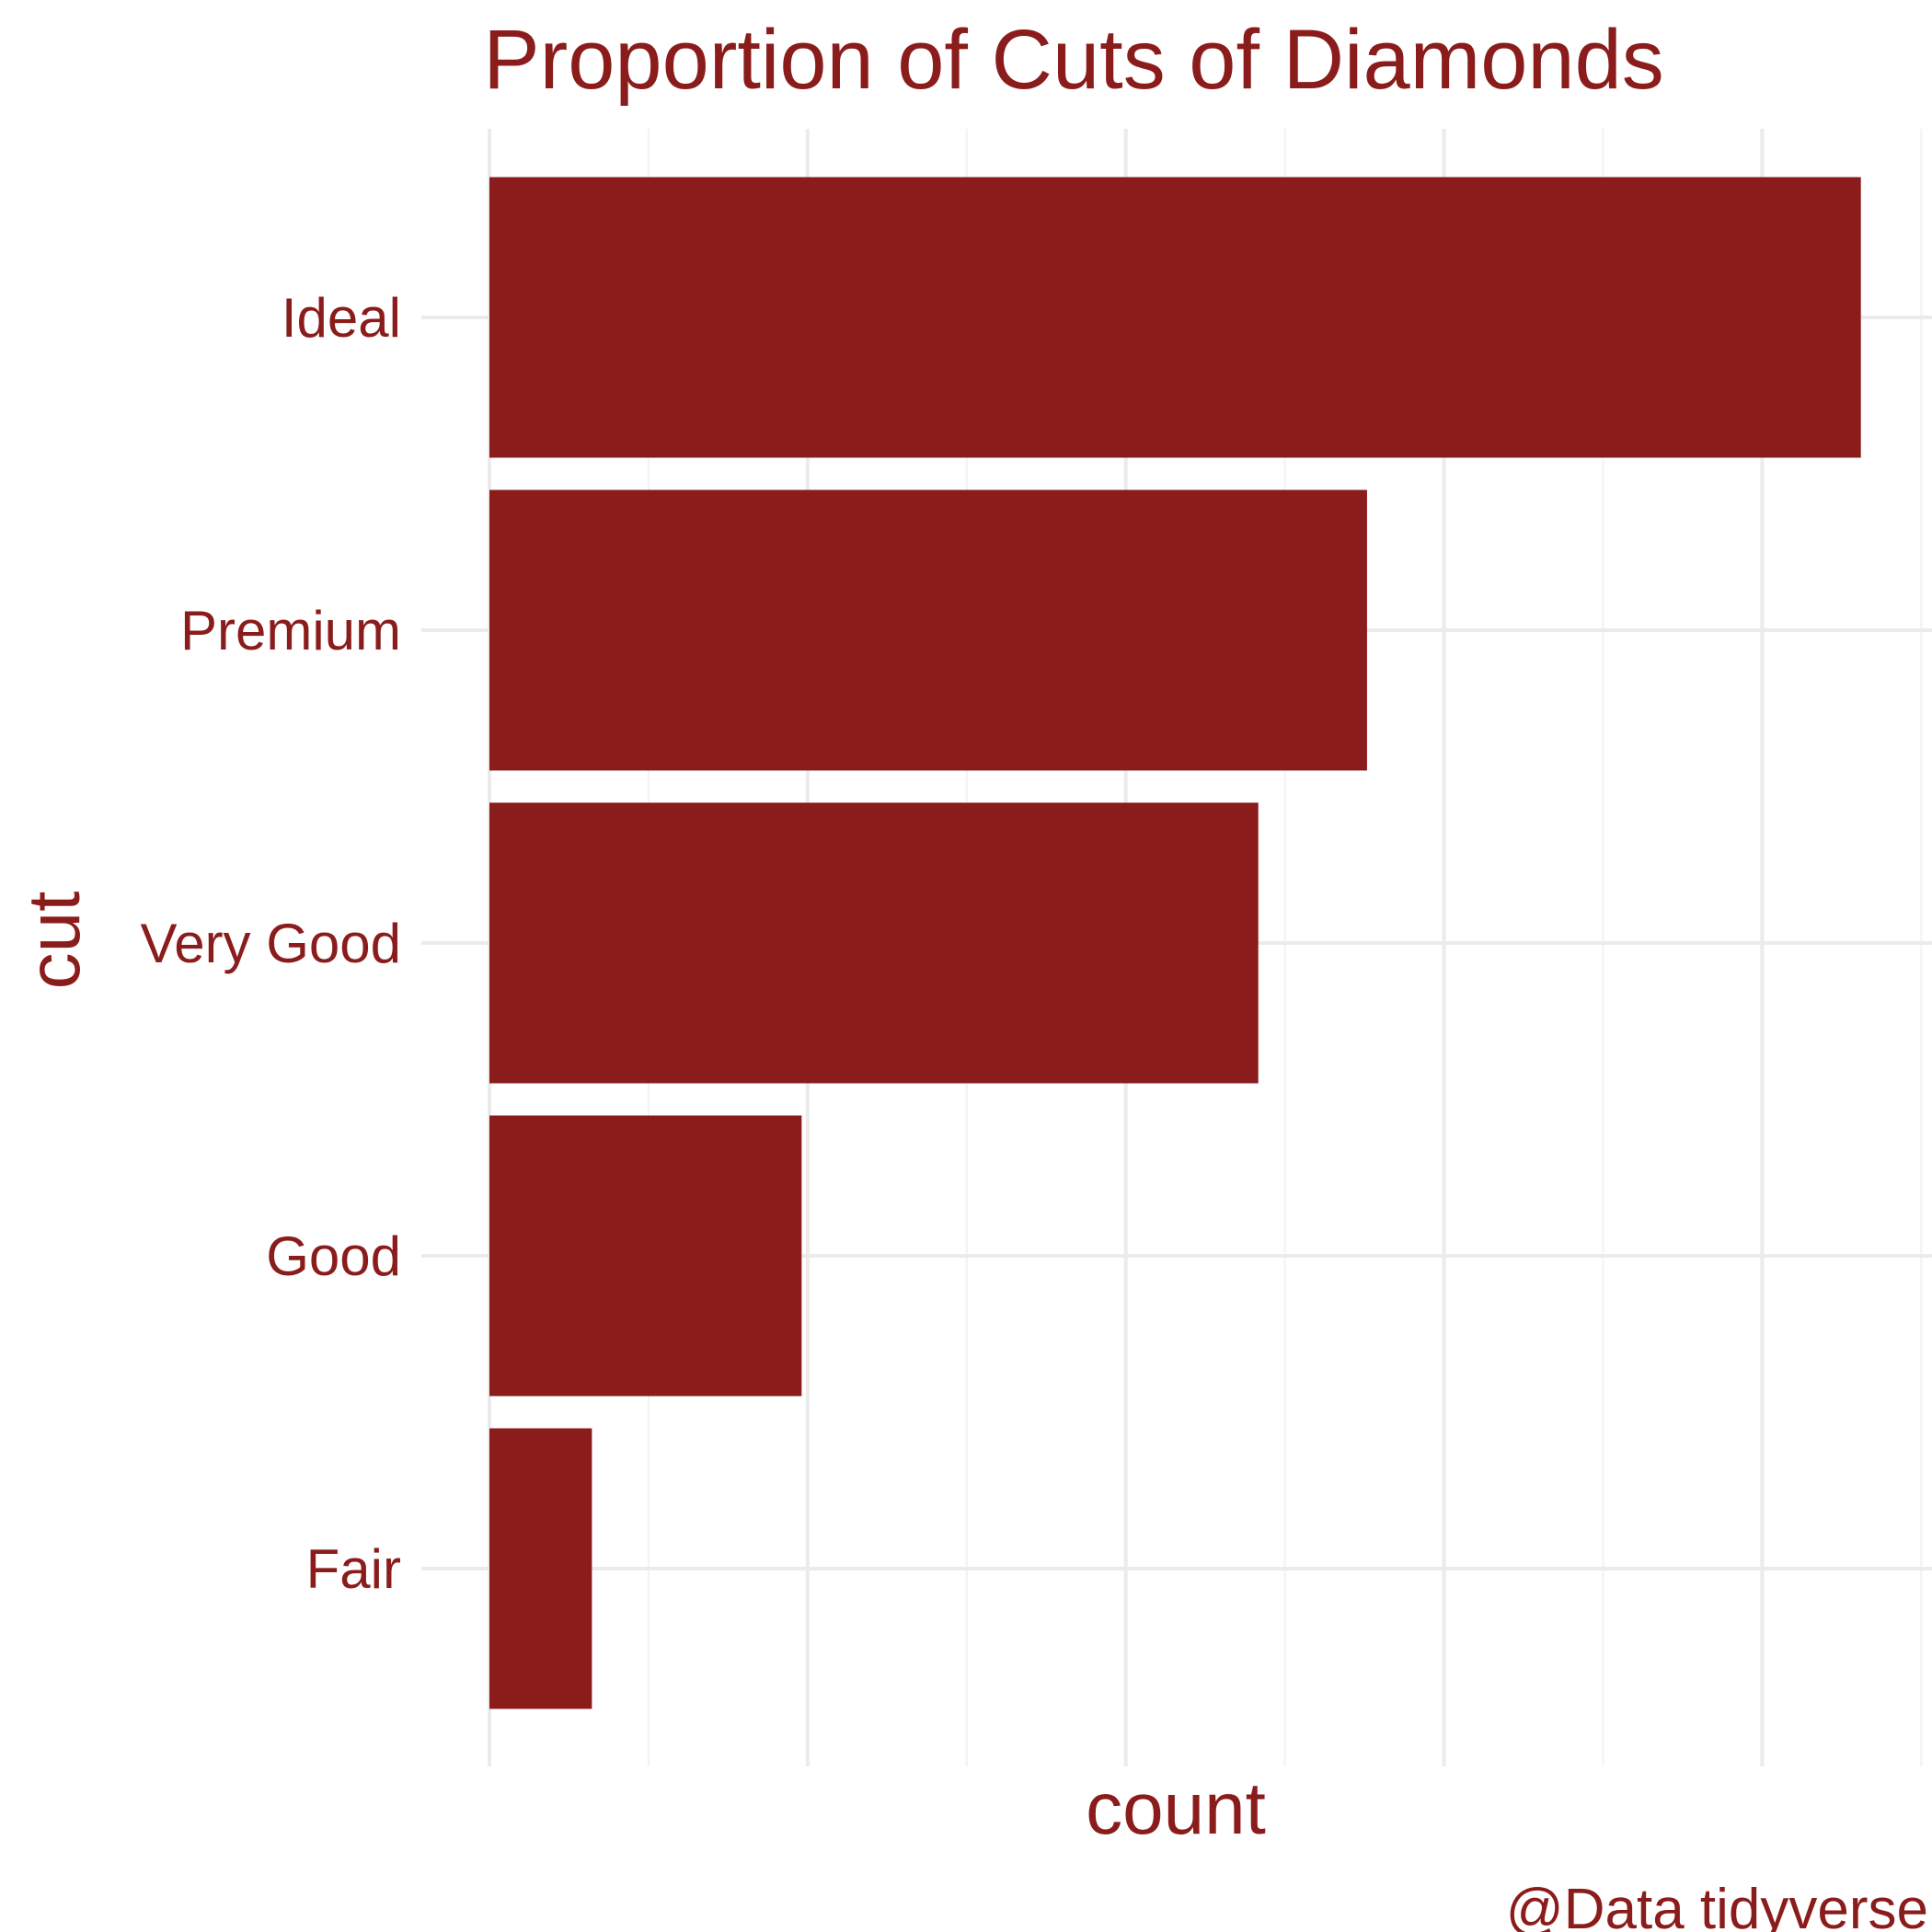 The height and width of the screenshot is (1932, 1932). Describe the element at coordinates (54, 940) in the screenshot. I see `y-axis-label: cut` at that location.